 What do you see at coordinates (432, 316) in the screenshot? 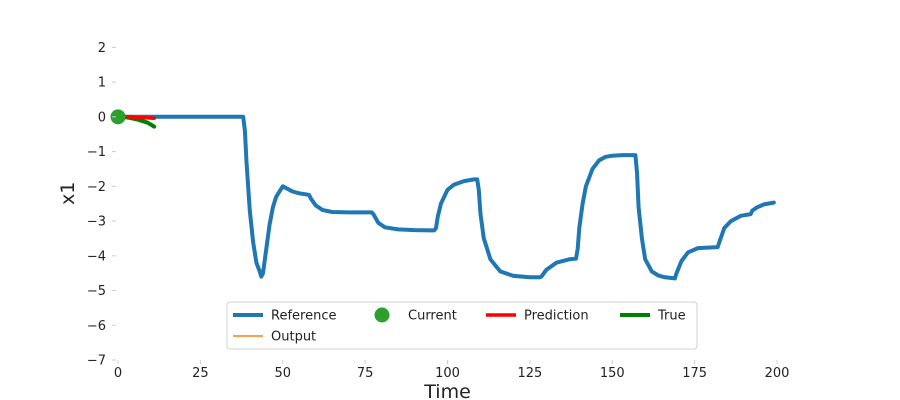
I see `legend-label: Current` at bounding box center [432, 316].